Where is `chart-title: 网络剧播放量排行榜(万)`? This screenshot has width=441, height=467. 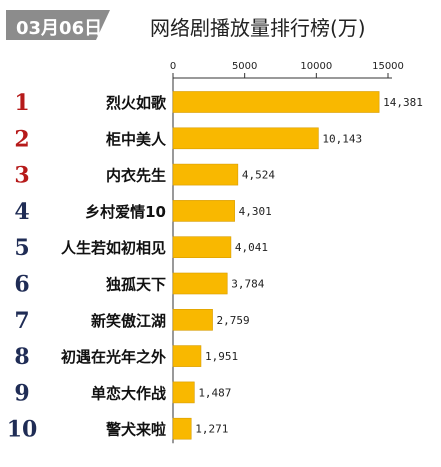 chart-title: 网络剧播放量排行榜(万) is located at coordinates (258, 28).